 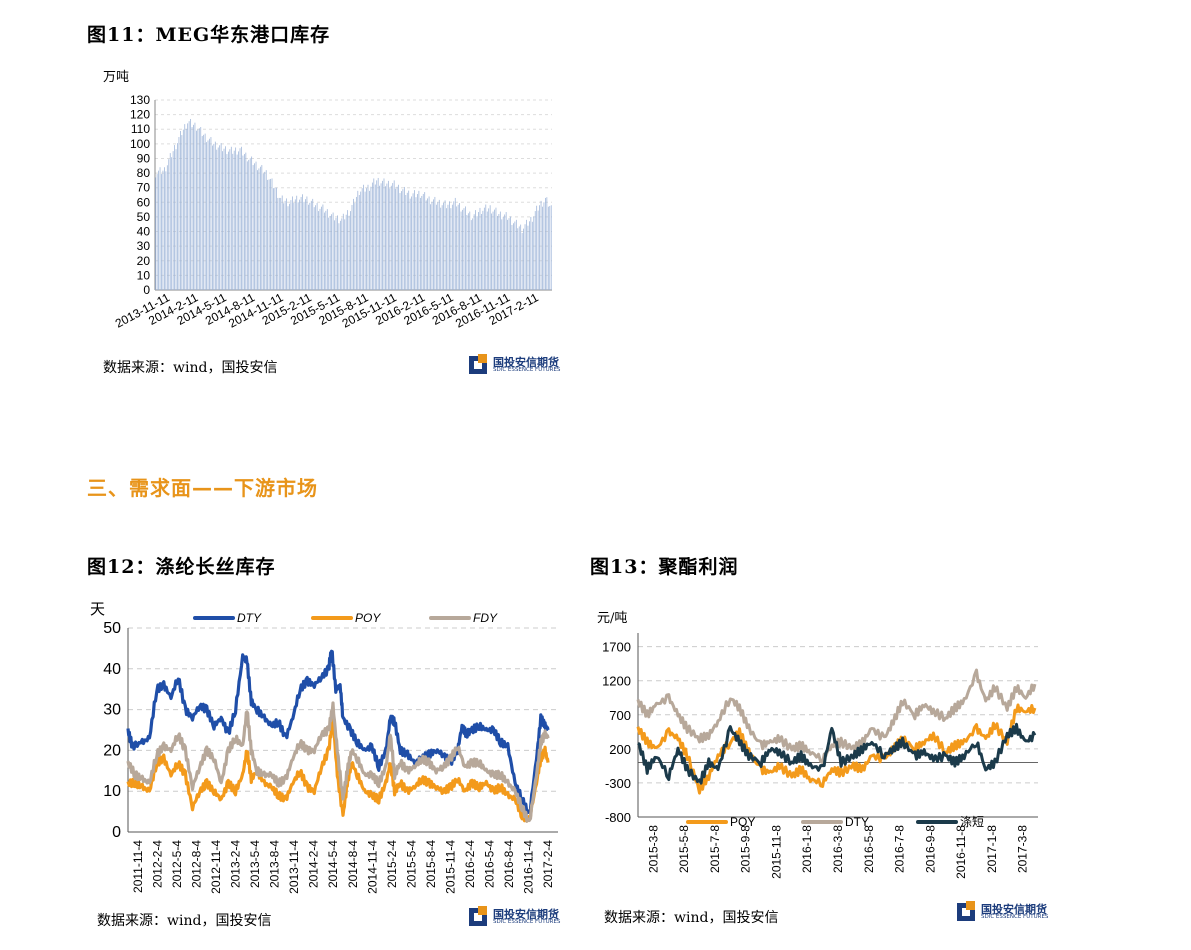 What do you see at coordinates (900, 849) in the screenshot?
I see `fig13-xtick-label: 2016-7-8` at bounding box center [900, 849].